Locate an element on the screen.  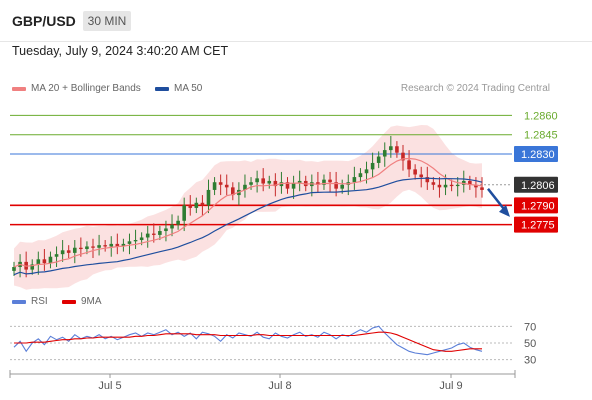
x-tick-label: Jul 5 is located at coordinates (109, 386).